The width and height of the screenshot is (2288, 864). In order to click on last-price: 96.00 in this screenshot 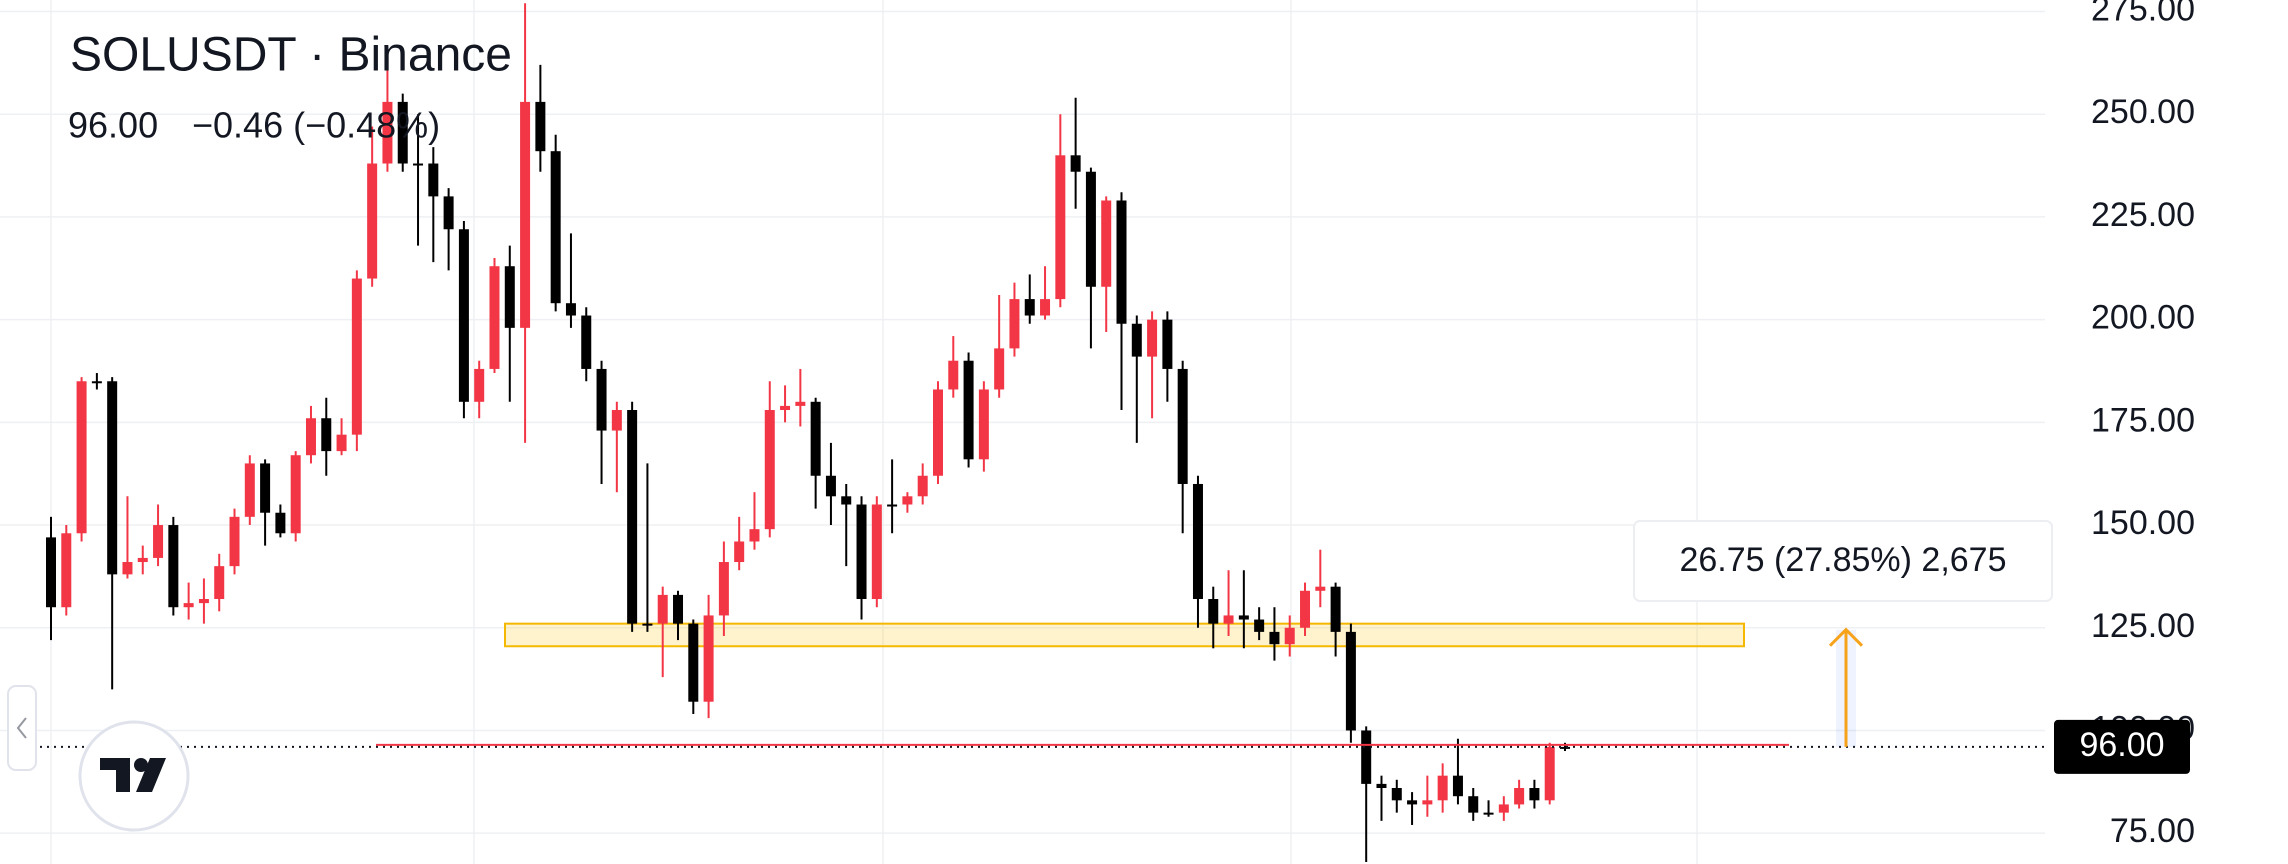, I will do `click(113, 125)`.